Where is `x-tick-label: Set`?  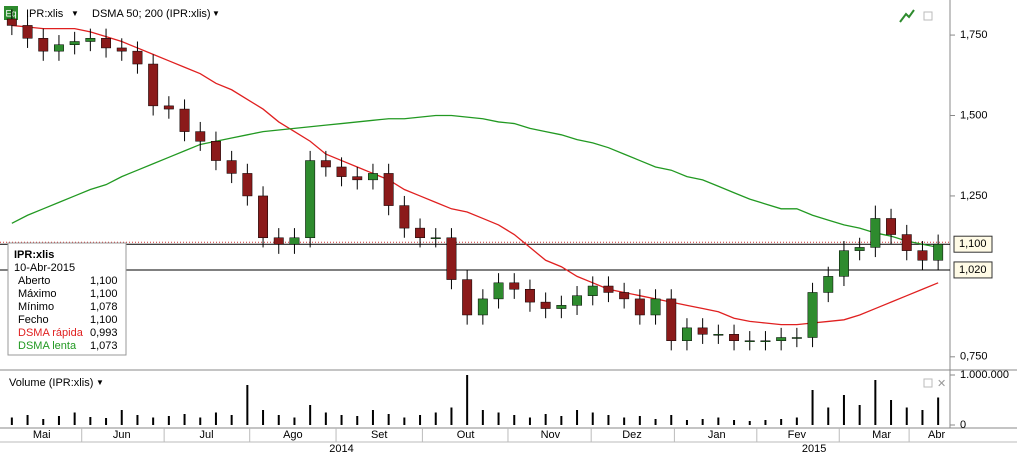 x-tick-label: Set is located at coordinates (379, 435).